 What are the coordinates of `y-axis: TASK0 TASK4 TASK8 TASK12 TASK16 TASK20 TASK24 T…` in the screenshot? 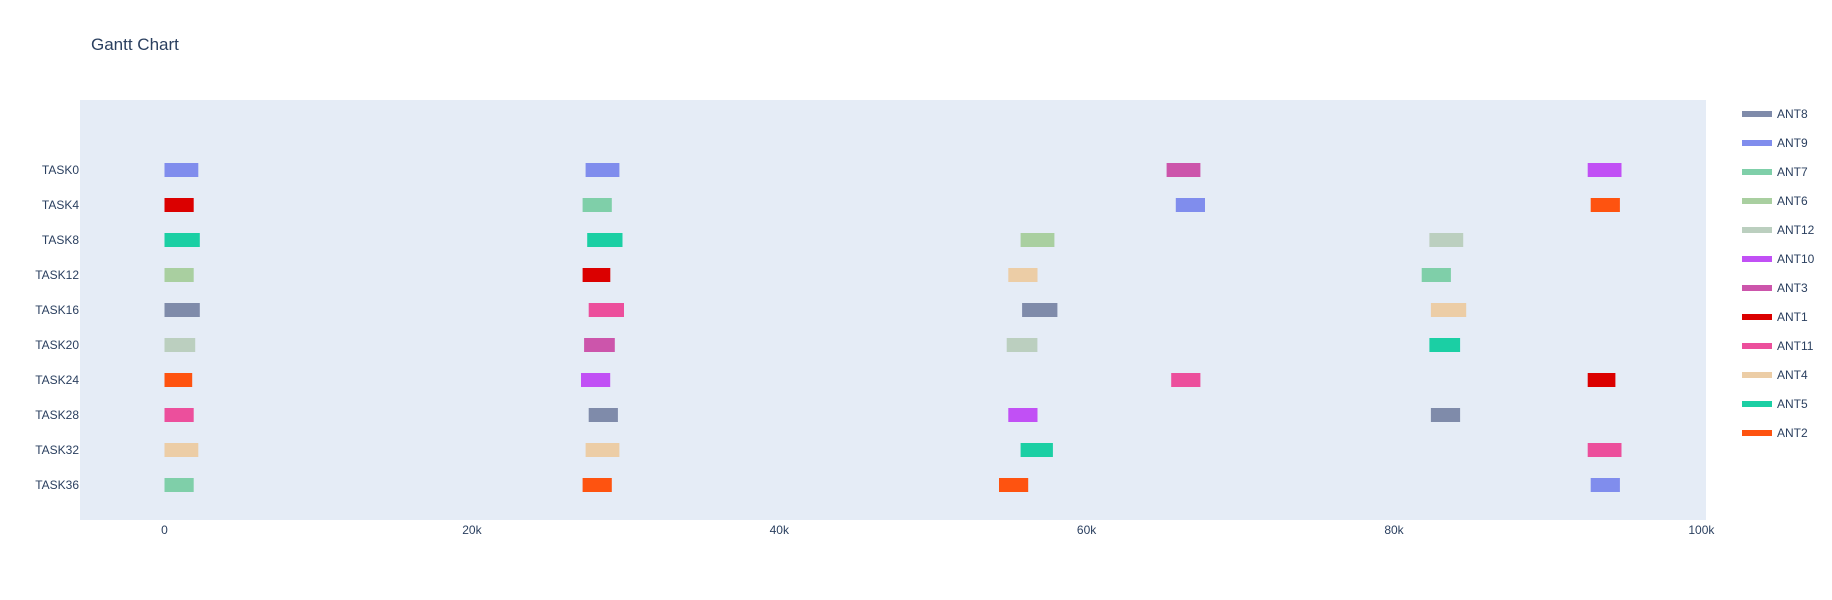 It's located at (57, 327).